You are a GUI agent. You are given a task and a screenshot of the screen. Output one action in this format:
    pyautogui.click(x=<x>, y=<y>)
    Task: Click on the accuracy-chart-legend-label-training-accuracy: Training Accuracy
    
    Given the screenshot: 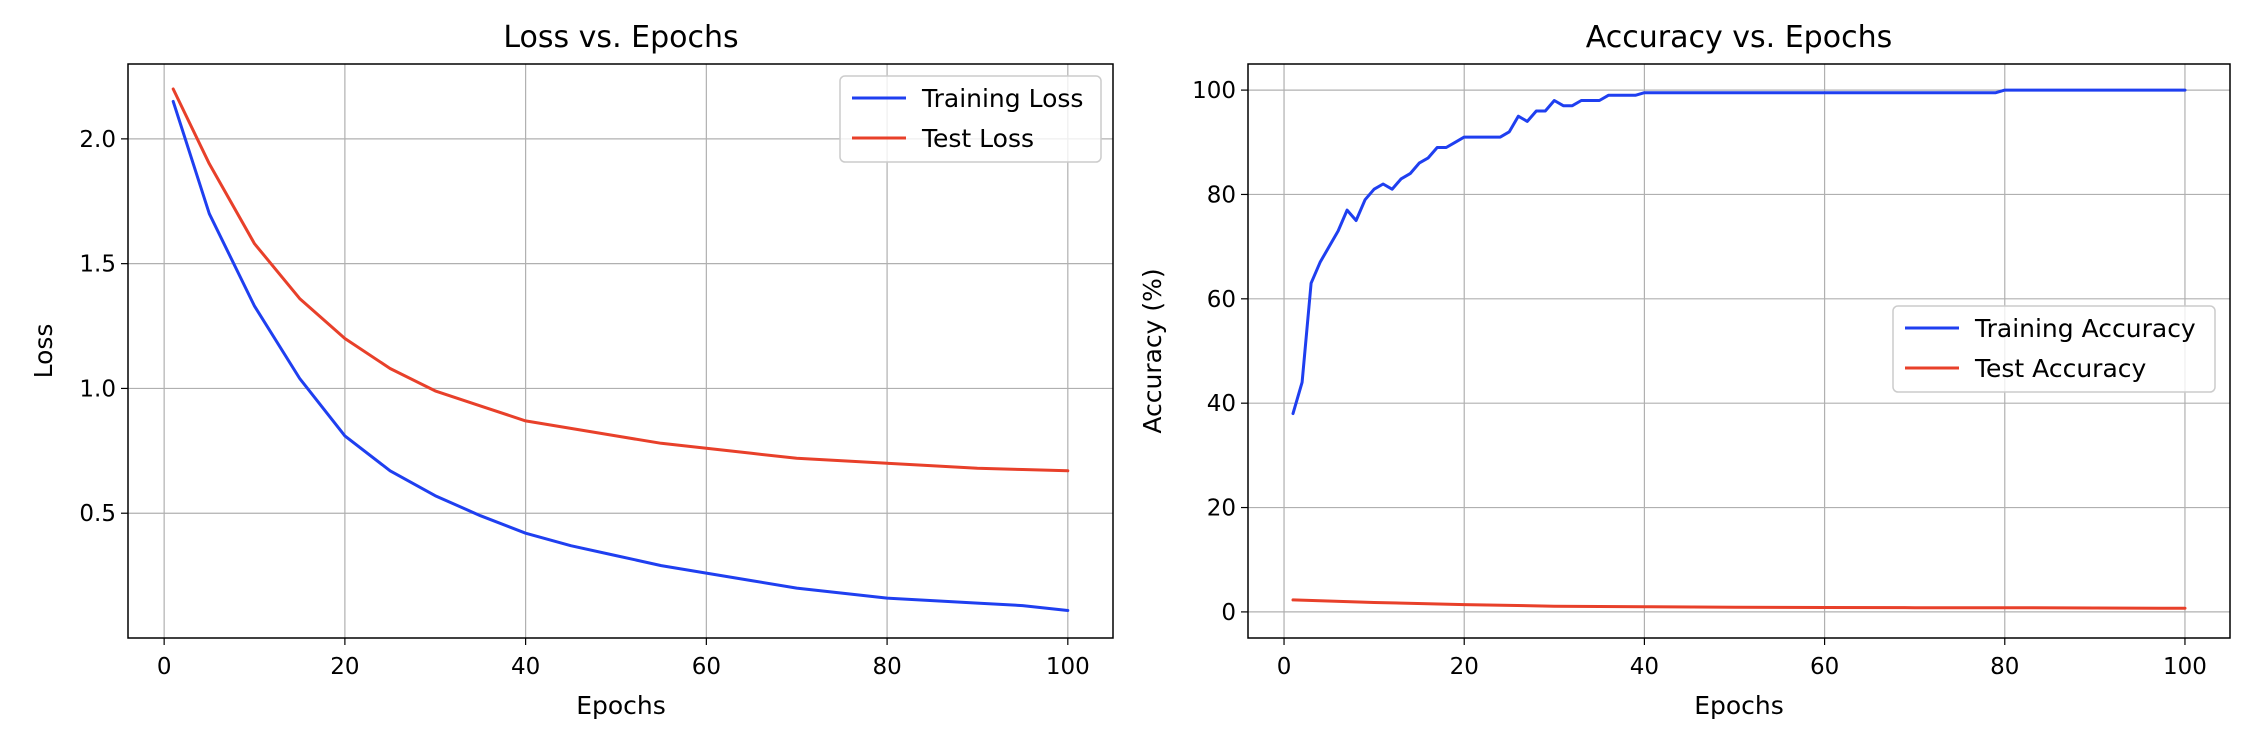 What is the action you would take?
    pyautogui.click(x=2085, y=328)
    